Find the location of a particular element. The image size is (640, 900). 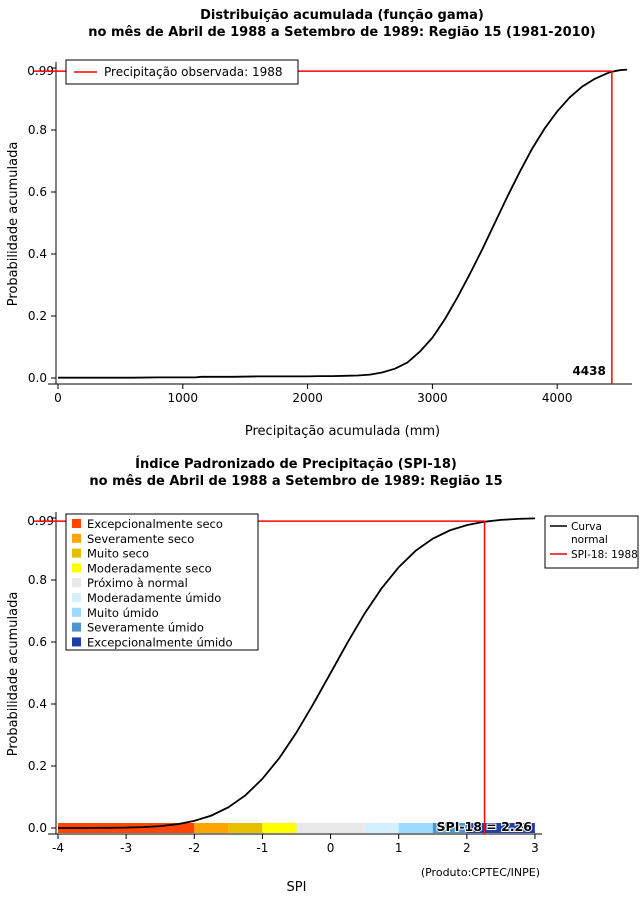

x-tick-label: 4000 is located at coordinates (557, 398).